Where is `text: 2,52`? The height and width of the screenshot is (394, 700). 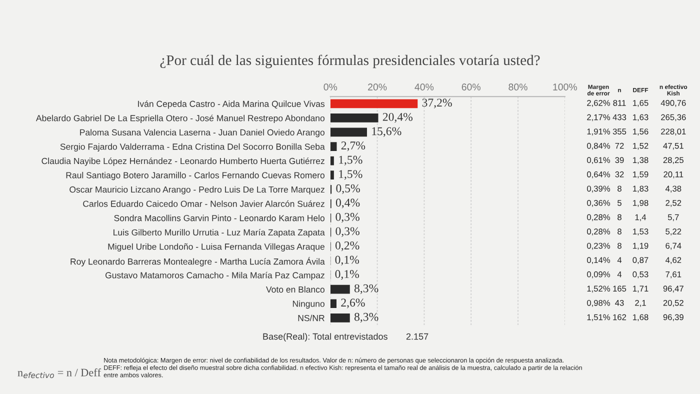
text: 2,52 is located at coordinates (674, 203).